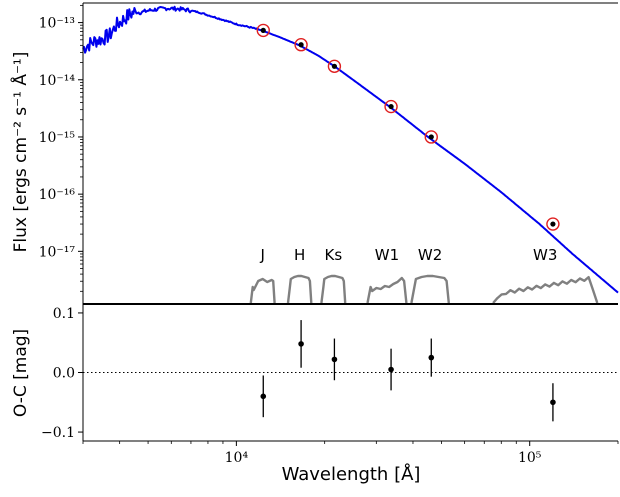  What do you see at coordinates (299, 255) in the screenshot?
I see `filter-label-h: H` at bounding box center [299, 255].